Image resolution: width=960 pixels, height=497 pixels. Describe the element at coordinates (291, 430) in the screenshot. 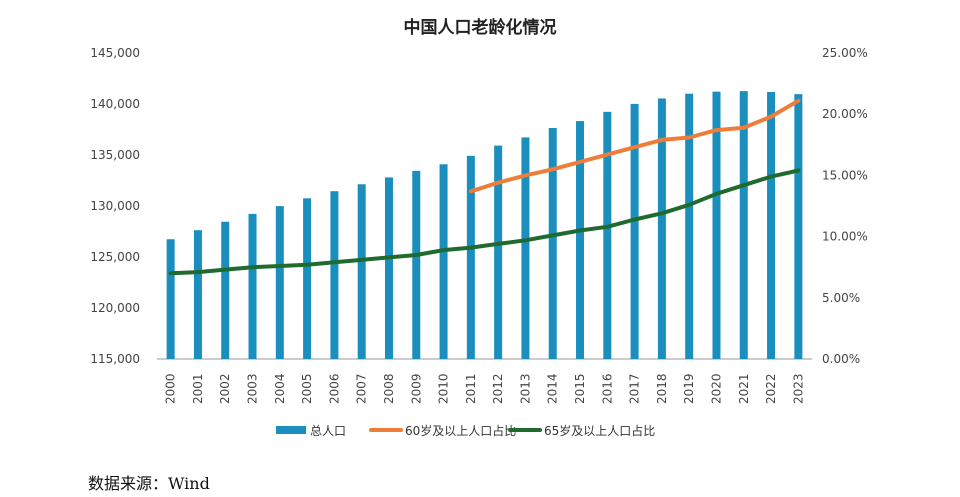

I see `legend-swatch-bar` at that location.